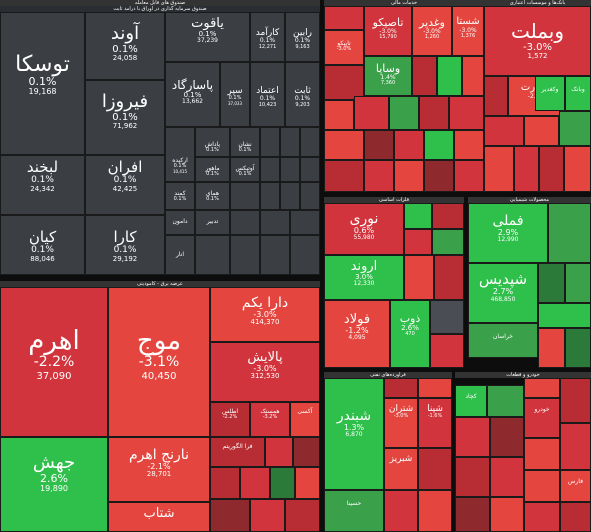 Image resolution: width=591 pixels, height=532 pixels. I want to click on fund-tile: فیروزا 0.1% 71,962, so click(125, 117).